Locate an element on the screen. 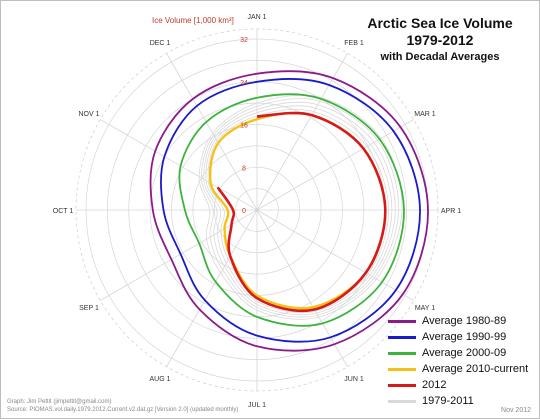 This screenshot has height=419, width=540. legend-label: 2012 is located at coordinates (434, 385).